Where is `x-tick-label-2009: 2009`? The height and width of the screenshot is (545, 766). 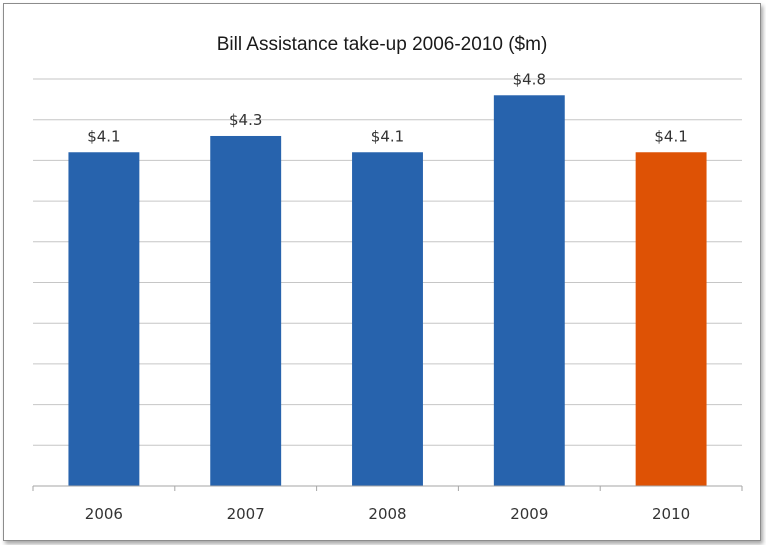
x-tick-label-2009: 2009 is located at coordinates (529, 514).